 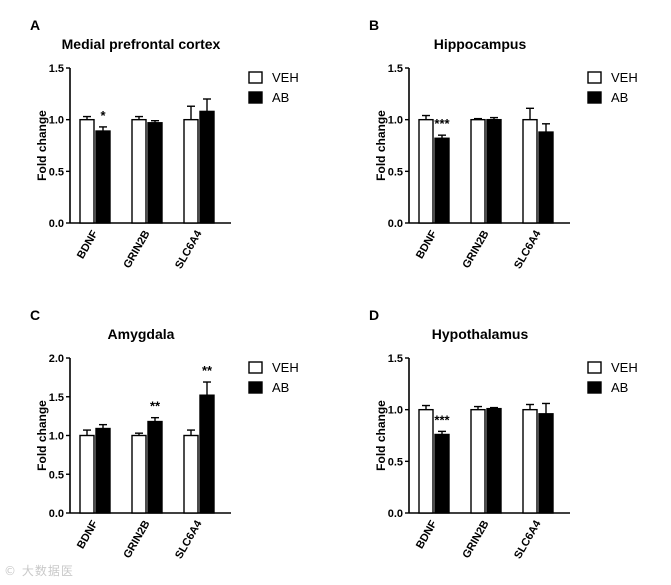 I want to click on chart-title: Hippocampus, so click(x=480, y=44).